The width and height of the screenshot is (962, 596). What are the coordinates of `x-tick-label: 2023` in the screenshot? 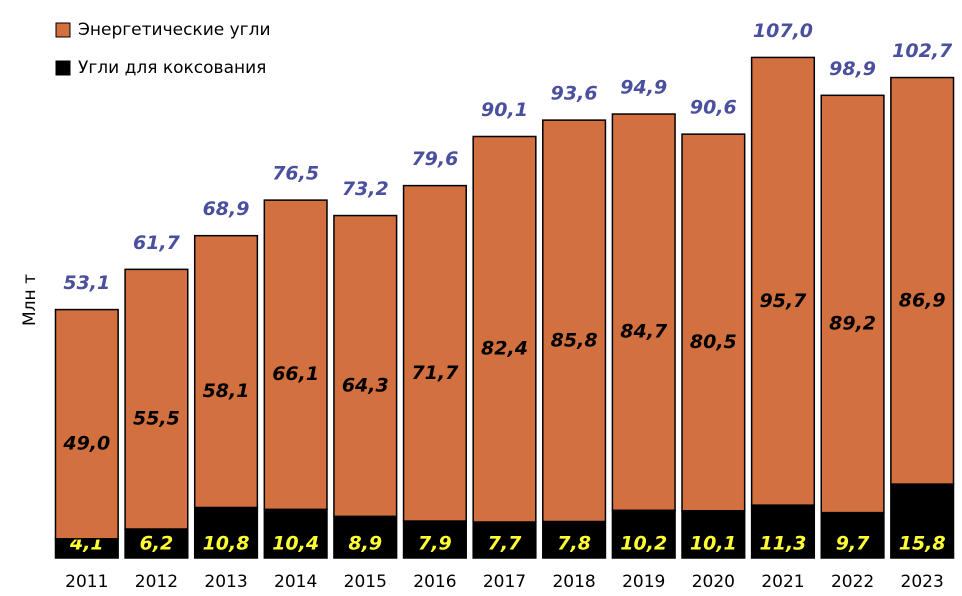 It's located at (922, 582).